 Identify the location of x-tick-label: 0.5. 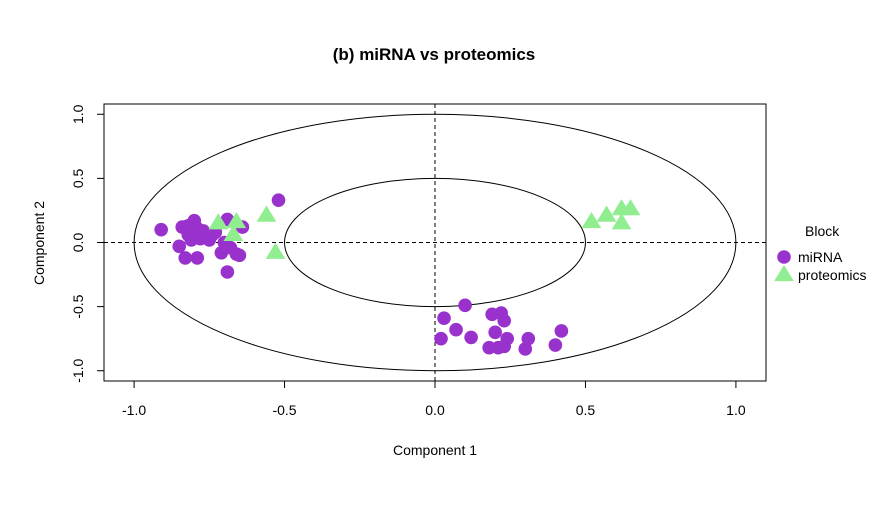
(586, 410).